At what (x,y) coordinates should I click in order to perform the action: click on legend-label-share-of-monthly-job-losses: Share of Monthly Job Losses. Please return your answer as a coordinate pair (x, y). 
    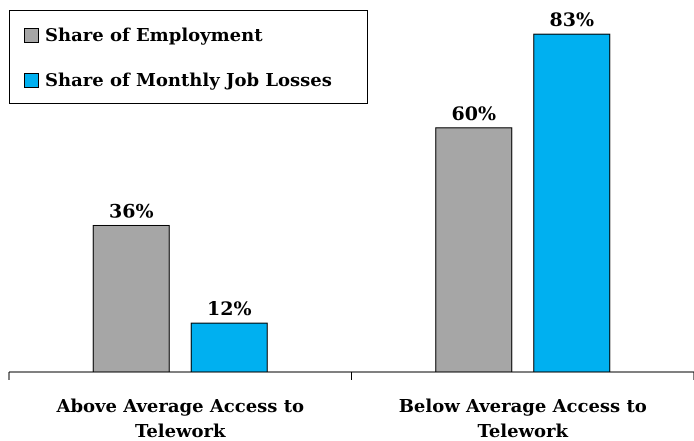
    Looking at the image, I should click on (188, 80).